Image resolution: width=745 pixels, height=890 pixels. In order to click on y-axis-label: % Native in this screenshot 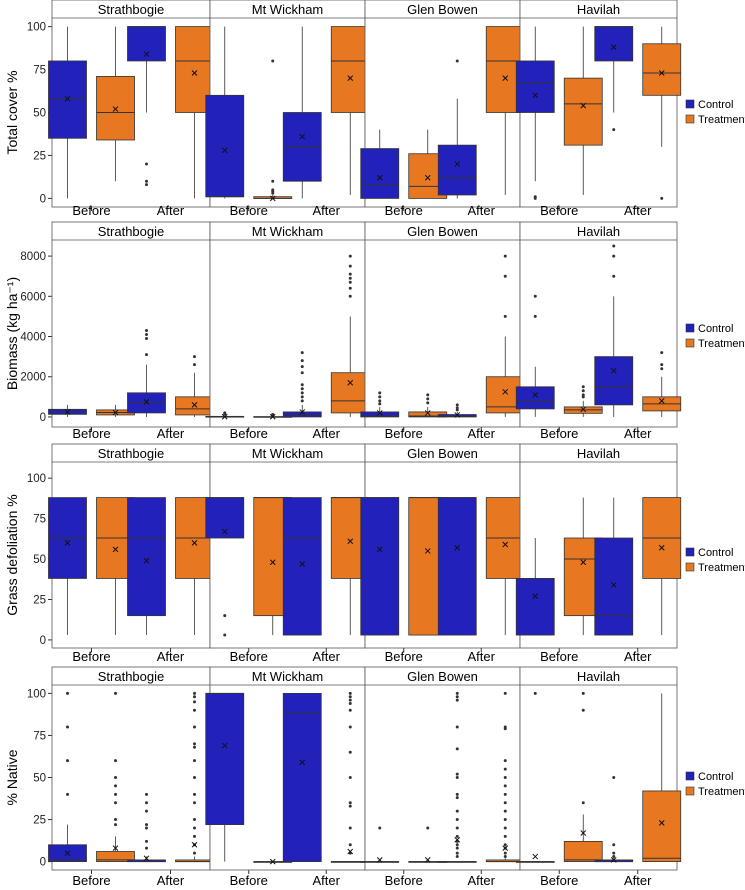, I will do `click(12, 777)`.